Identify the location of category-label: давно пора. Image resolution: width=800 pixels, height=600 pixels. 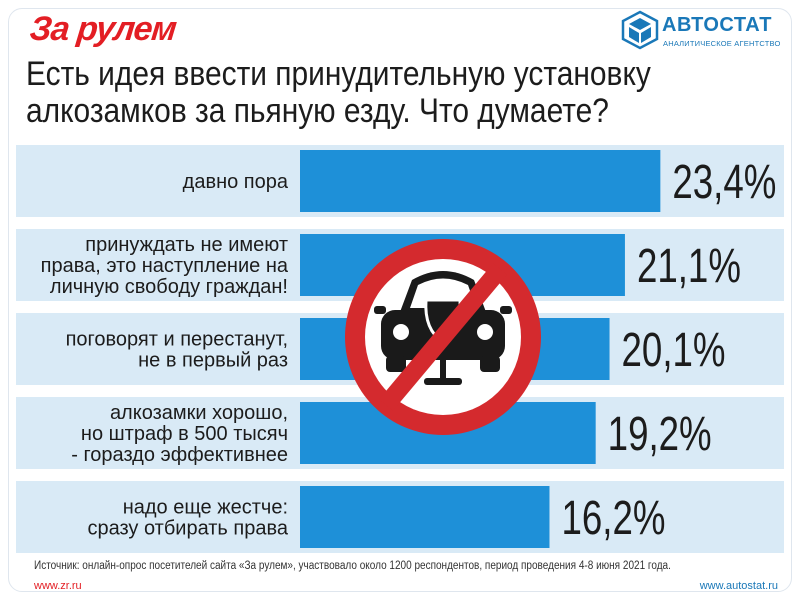
(236, 182).